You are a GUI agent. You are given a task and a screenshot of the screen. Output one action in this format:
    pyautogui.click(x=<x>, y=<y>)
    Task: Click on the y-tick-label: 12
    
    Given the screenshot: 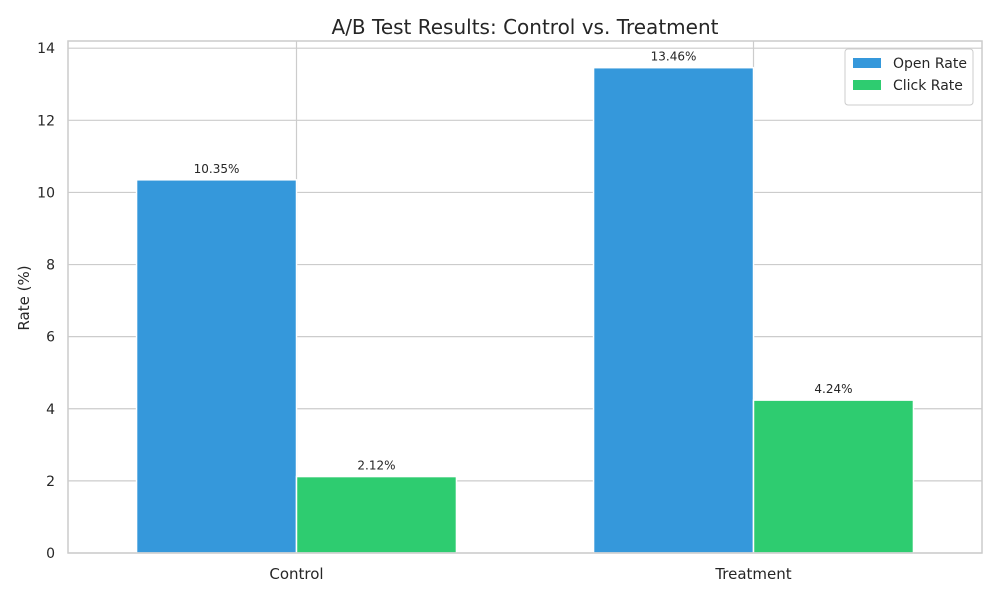 What is the action you would take?
    pyautogui.click(x=46, y=121)
    